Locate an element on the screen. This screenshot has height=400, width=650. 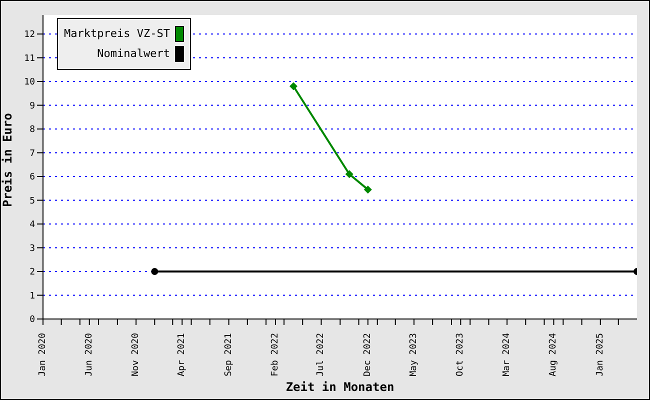
x-tick-label: Jan 2020 is located at coordinates (43, 354).